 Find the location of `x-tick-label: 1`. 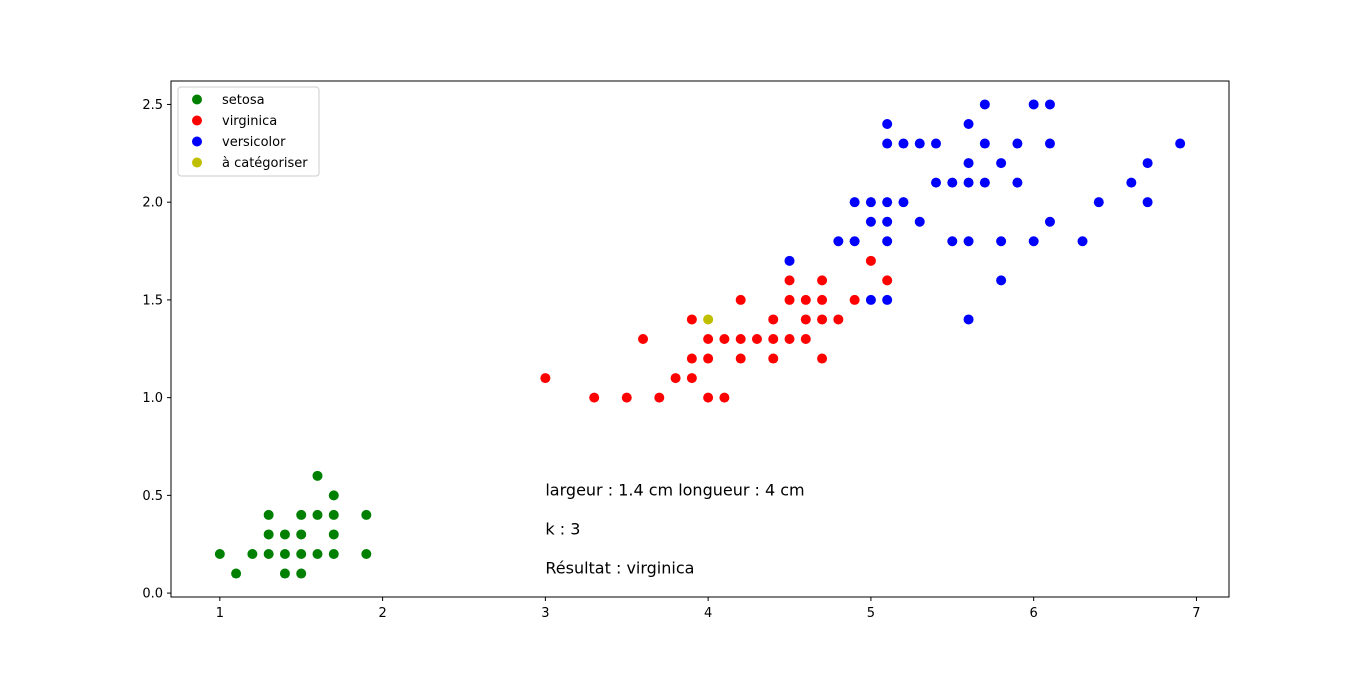

x-tick-label: 1 is located at coordinates (220, 613).